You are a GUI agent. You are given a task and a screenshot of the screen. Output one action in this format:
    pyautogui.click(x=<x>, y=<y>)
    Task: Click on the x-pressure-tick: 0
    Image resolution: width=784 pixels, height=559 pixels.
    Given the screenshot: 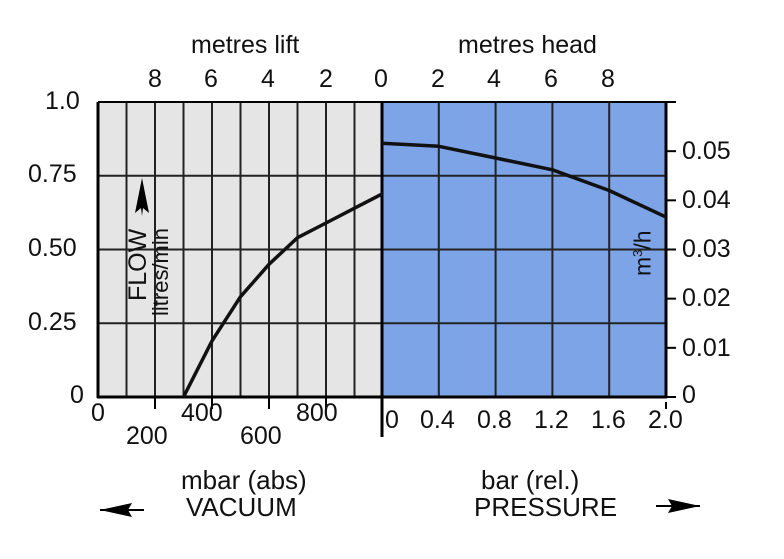 What is the action you would take?
    pyautogui.click(x=392, y=420)
    